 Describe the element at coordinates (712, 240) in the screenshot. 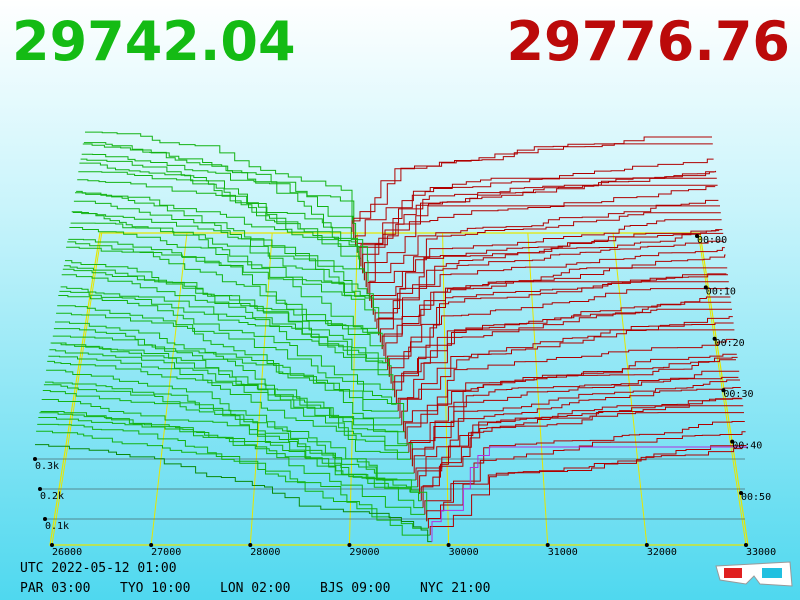

I see `time-tick-label: 00:00` at that location.